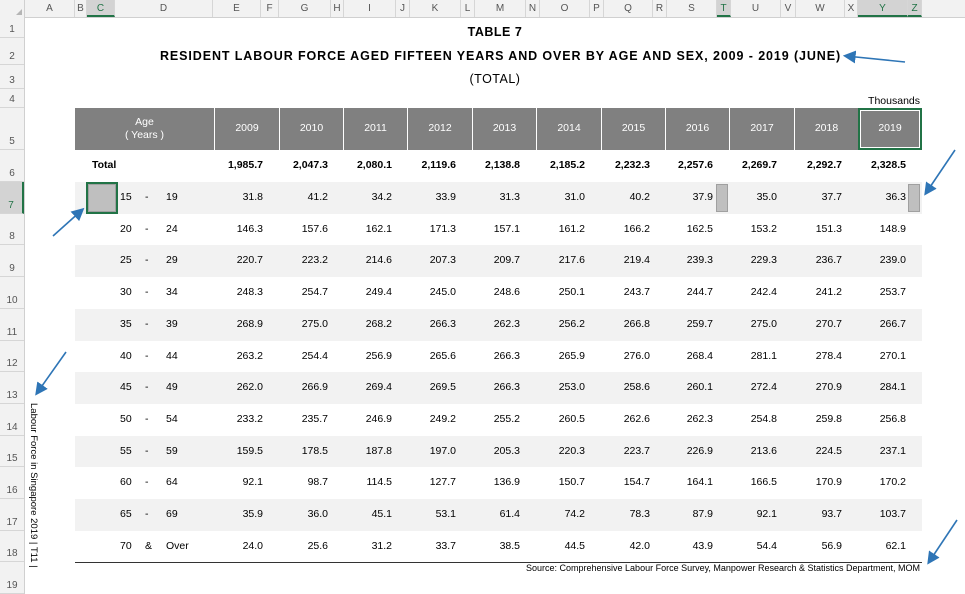 The width and height of the screenshot is (965, 594). Describe the element at coordinates (149, 546) in the screenshot. I see `age-sep-11: &` at that location.